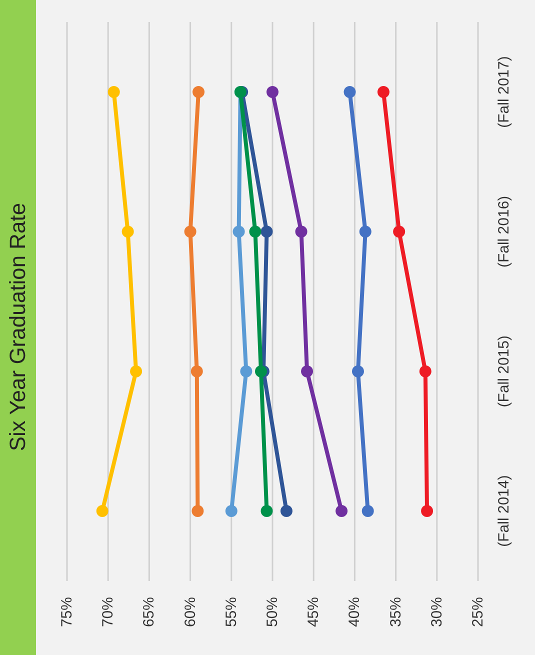  I want to click on text: Six Year Graduation Rate, so click(18, 327).